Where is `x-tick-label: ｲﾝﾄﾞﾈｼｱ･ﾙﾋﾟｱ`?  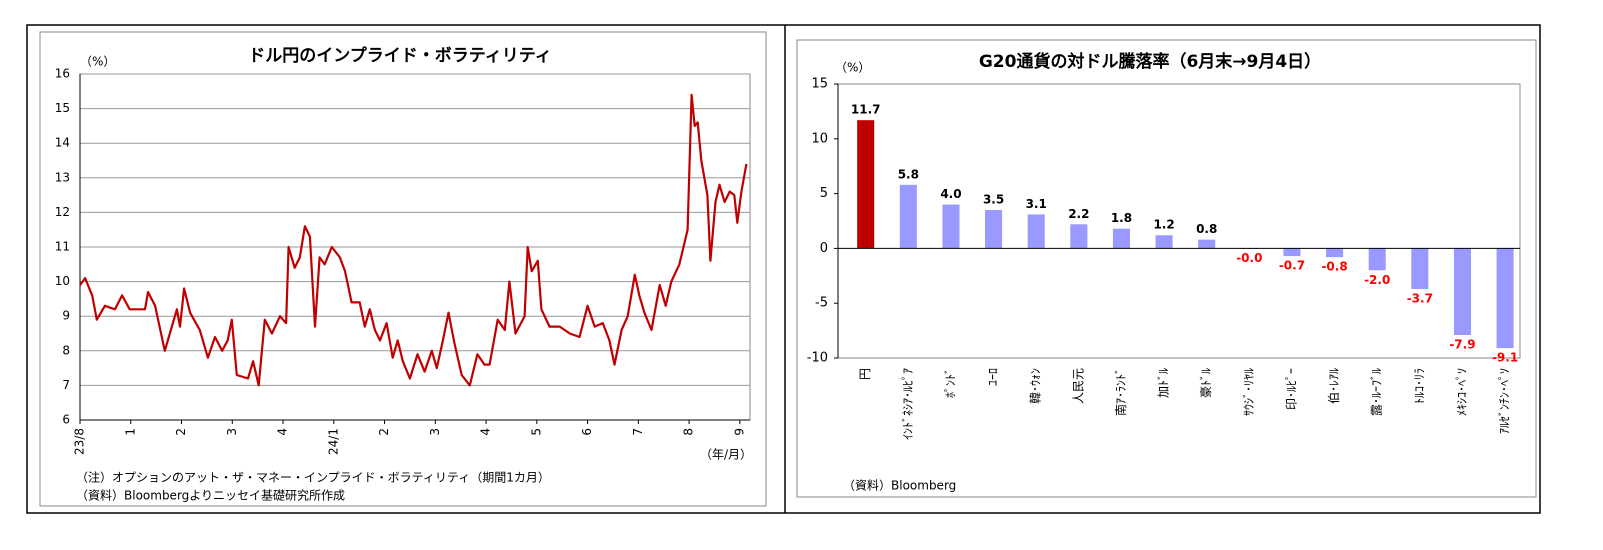
x-tick-label: ｲﾝﾄﾞﾈｼｱ･ﾙﾋﾟｱ is located at coordinates (908, 404).